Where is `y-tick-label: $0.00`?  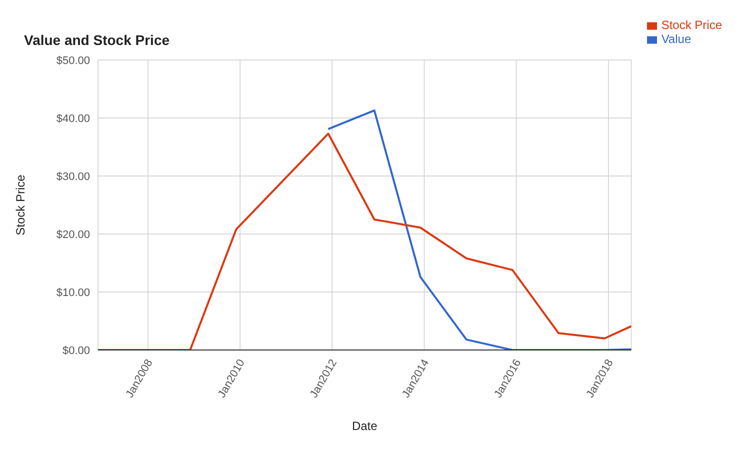 y-tick-label: $0.00 is located at coordinates (76, 350).